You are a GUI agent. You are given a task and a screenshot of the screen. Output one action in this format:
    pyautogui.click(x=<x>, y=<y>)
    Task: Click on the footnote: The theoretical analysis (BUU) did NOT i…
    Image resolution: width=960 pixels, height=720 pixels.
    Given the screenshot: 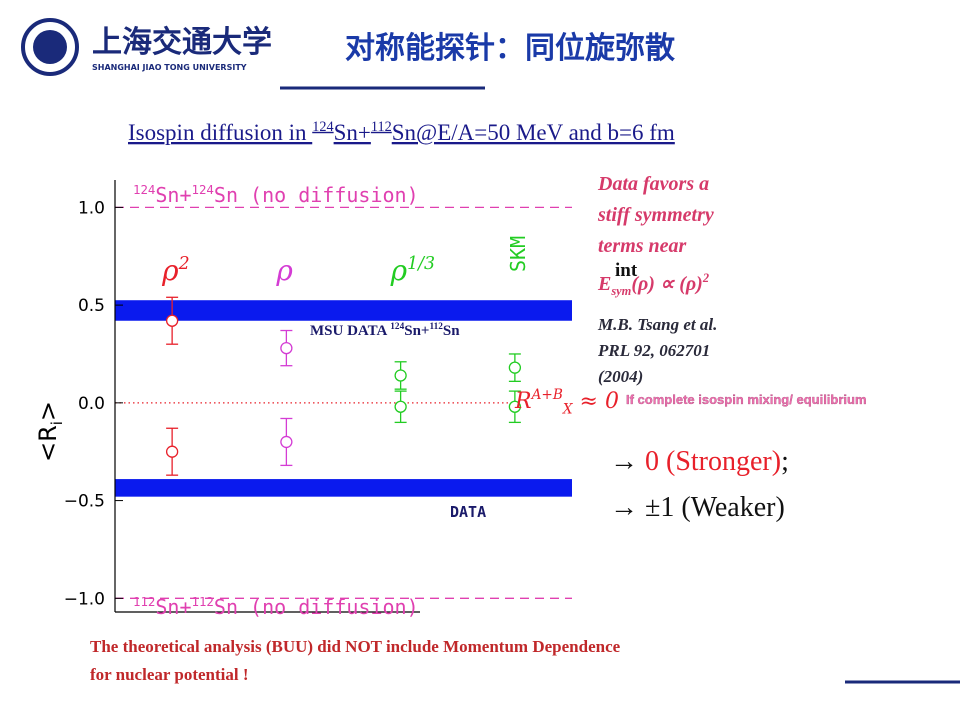 What is the action you would take?
    pyautogui.click(x=355, y=646)
    